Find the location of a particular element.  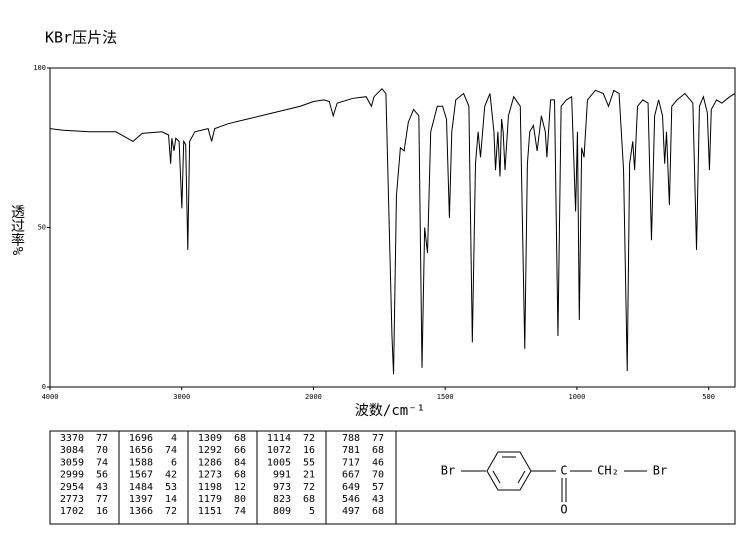

structure-bonds is located at coordinates (554, 476).